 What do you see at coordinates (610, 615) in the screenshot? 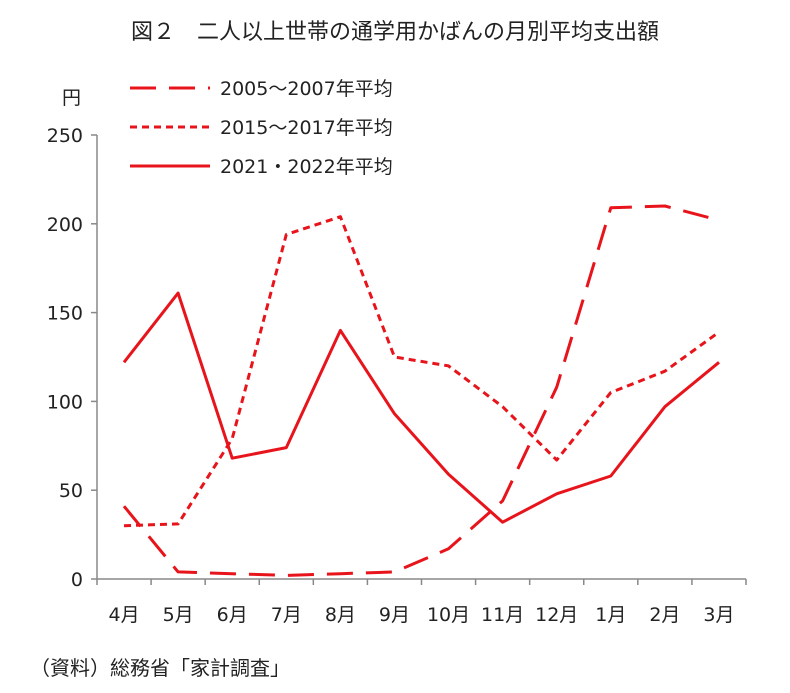
I see `x-tick-label: 1月` at bounding box center [610, 615].